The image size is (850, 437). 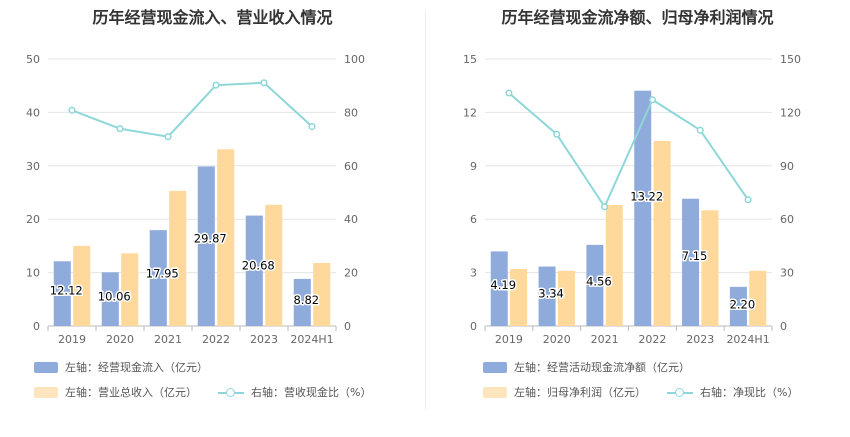 What do you see at coordinates (602, 367) in the screenshot?
I see `legend-label: 左轴：经营活动现金流净额（亿元）` at bounding box center [602, 367].